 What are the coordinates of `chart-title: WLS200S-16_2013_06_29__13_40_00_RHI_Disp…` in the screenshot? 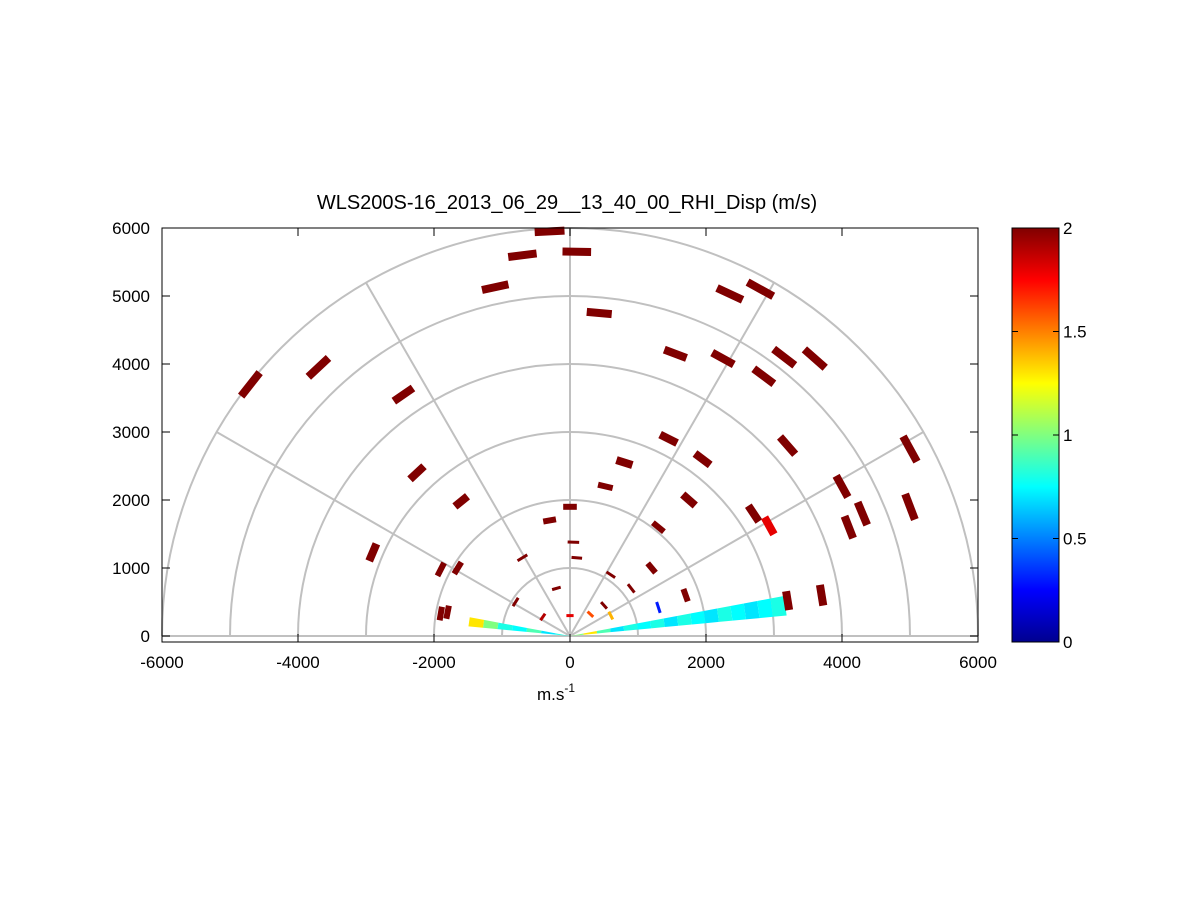 It's located at (567, 203).